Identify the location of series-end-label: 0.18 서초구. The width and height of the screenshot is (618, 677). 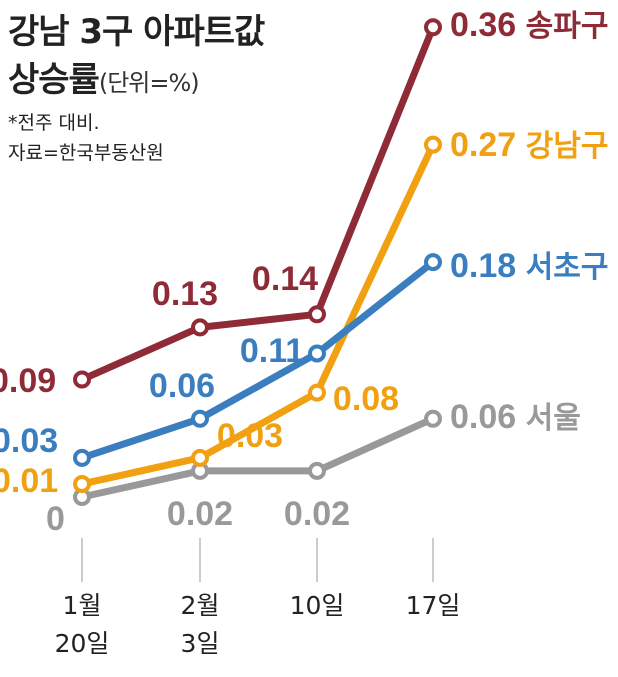
(529, 266).